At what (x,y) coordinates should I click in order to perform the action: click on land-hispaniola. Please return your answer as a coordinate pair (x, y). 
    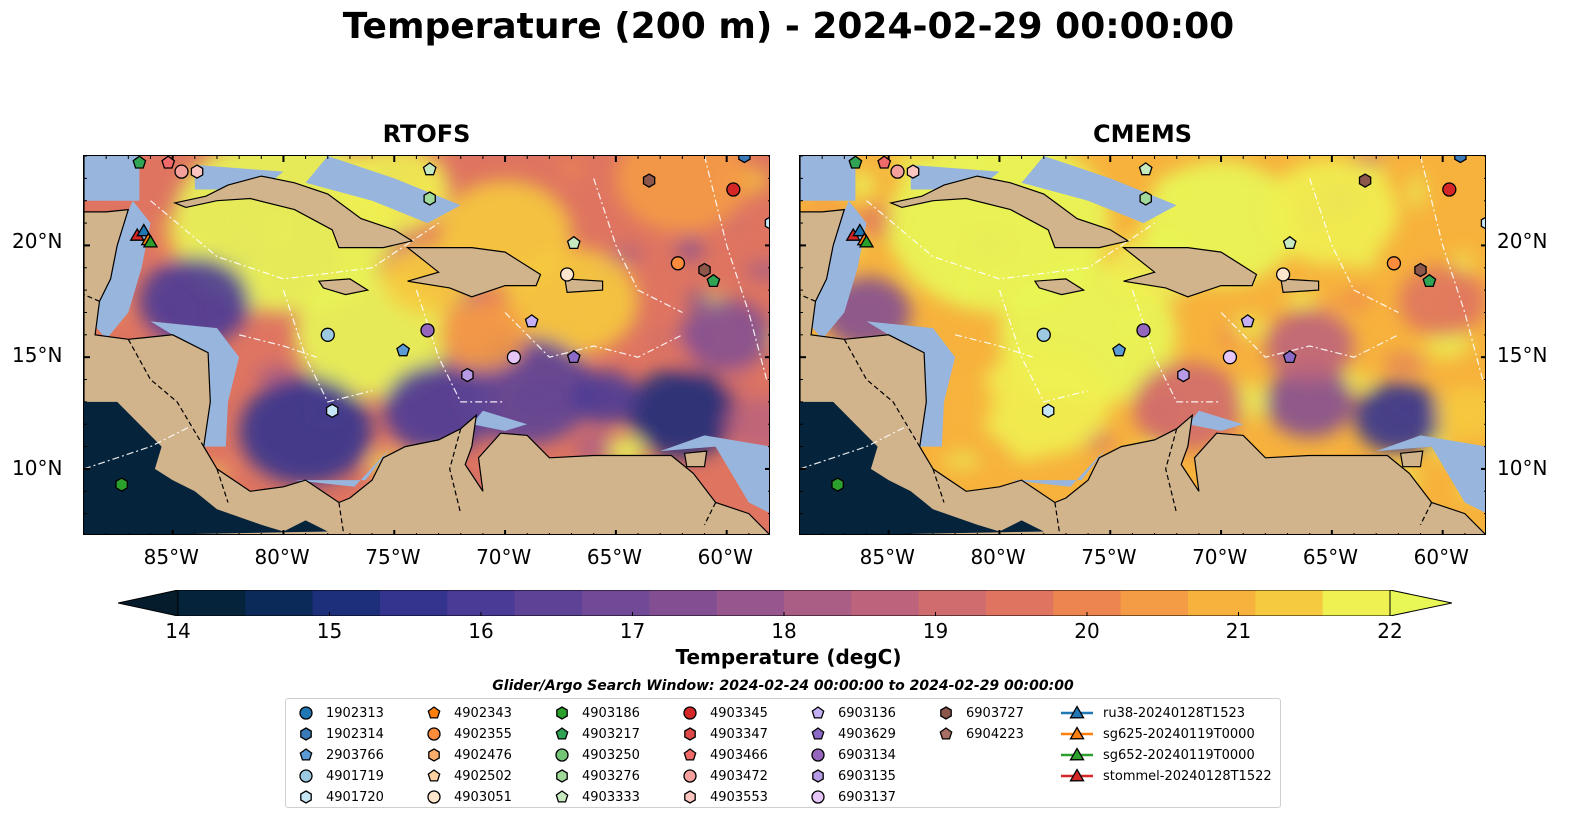
    Looking at the image, I should click on (1189, 272).